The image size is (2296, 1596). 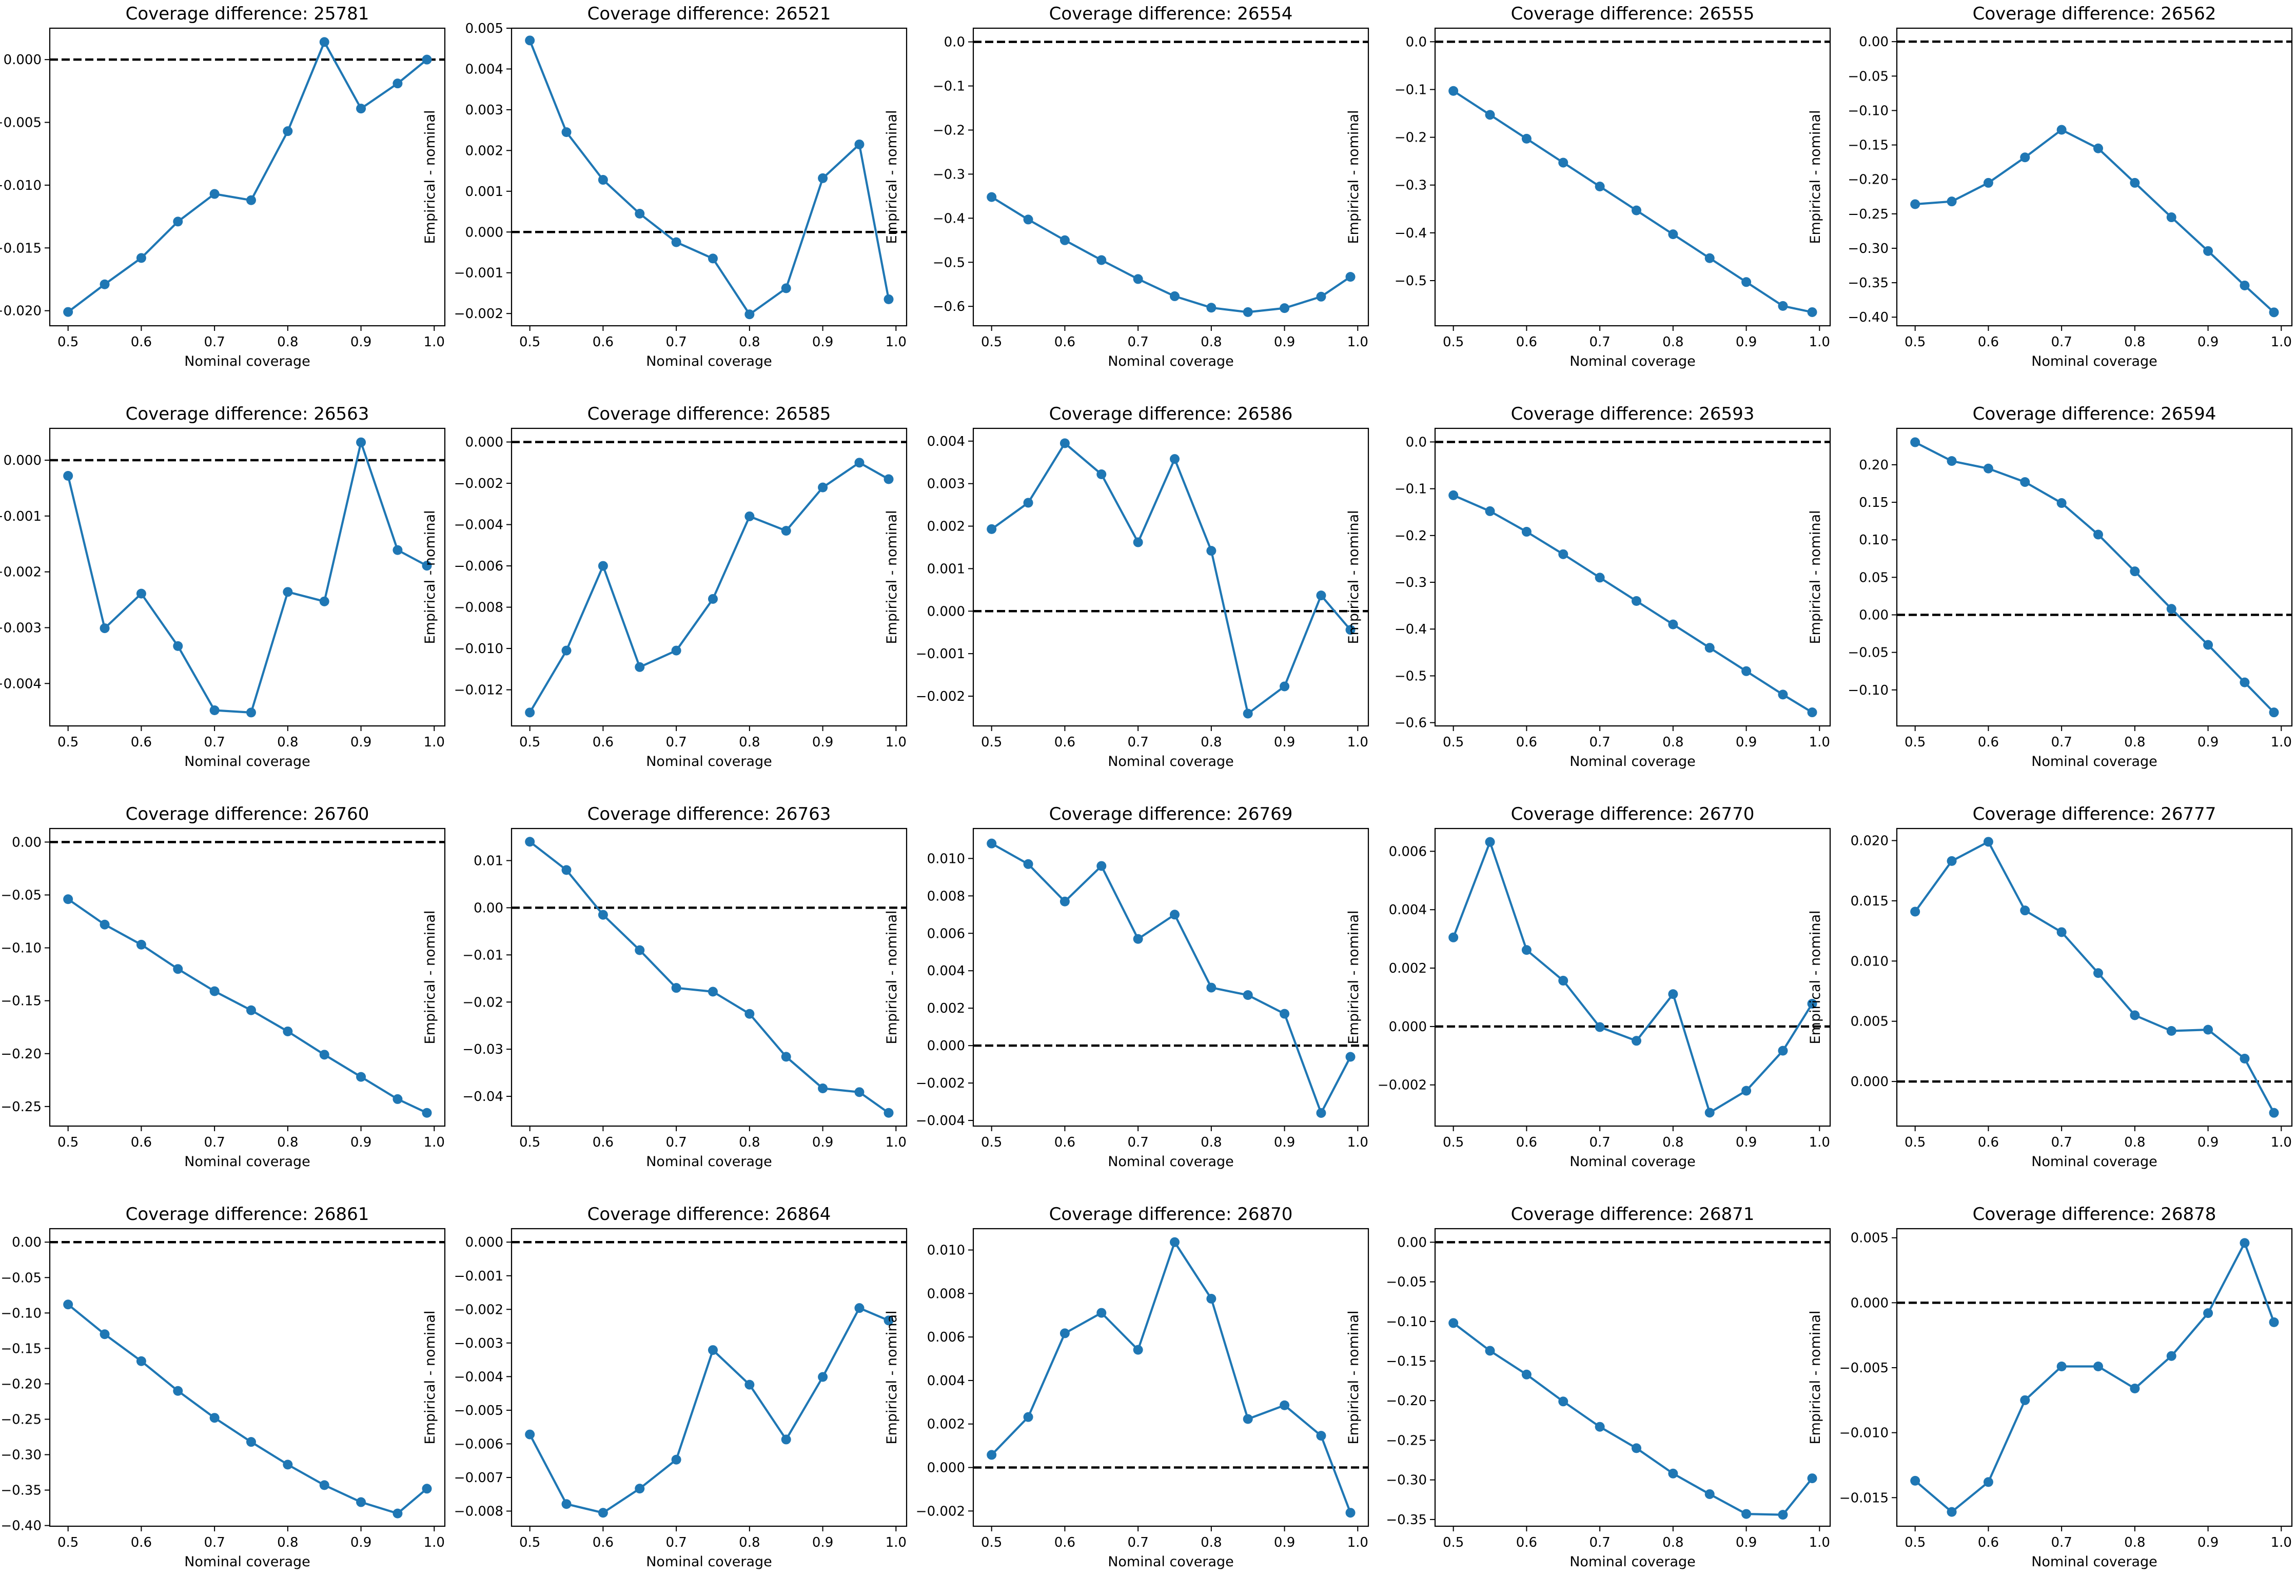 What do you see at coordinates (1633, 814) in the screenshot?
I see `subplot-title: Coverage difference: 26770` at bounding box center [1633, 814].